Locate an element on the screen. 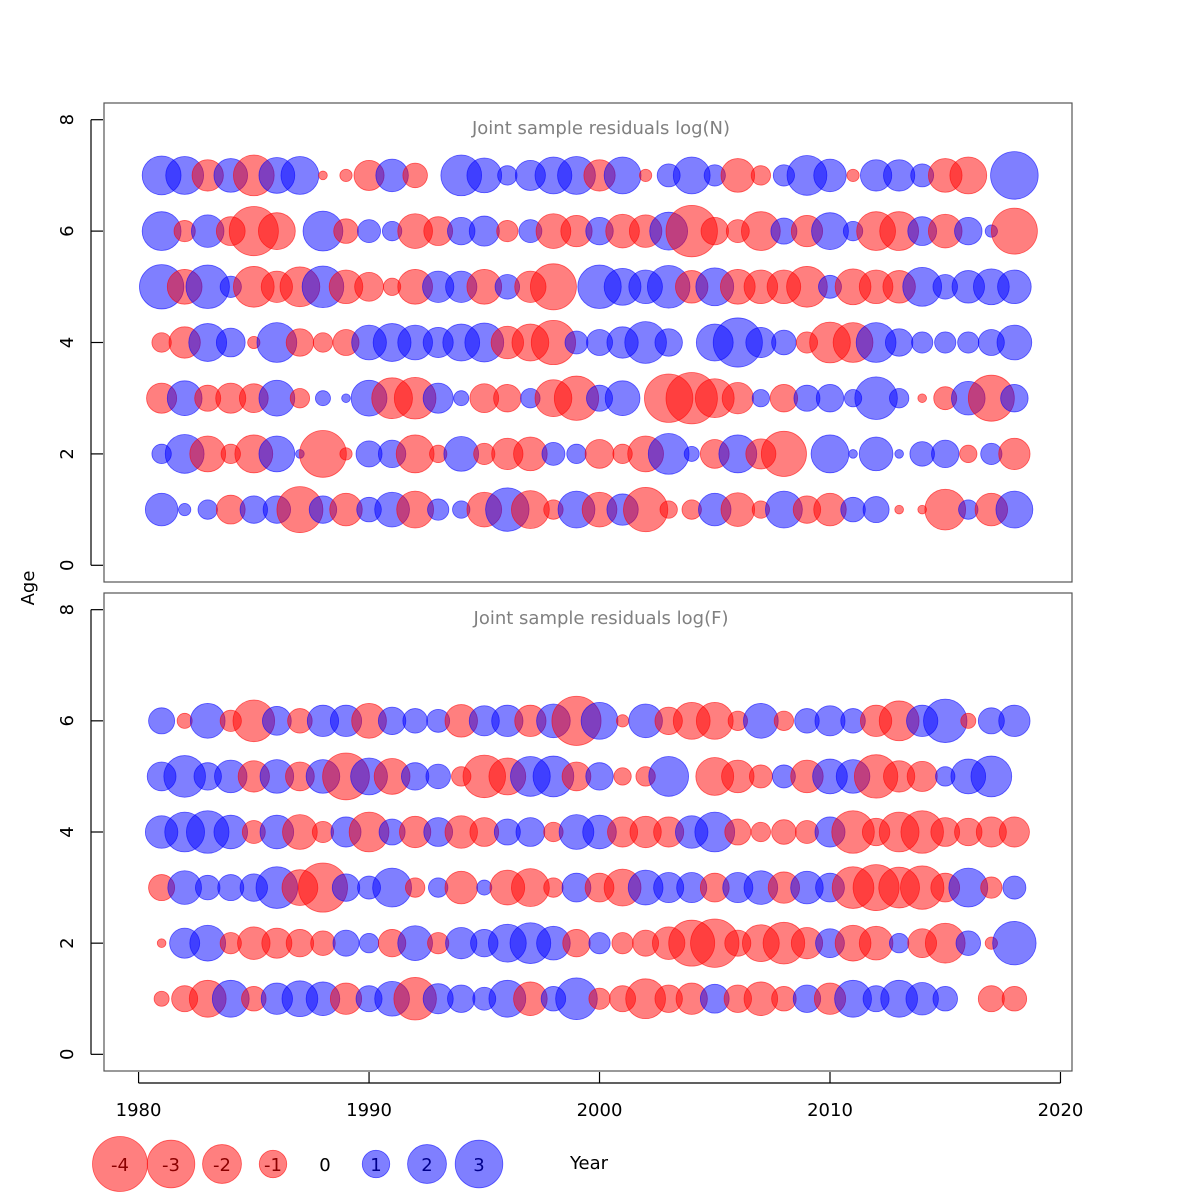 The height and width of the screenshot is (1200, 1200). legend-label: -1 is located at coordinates (273, 1165).